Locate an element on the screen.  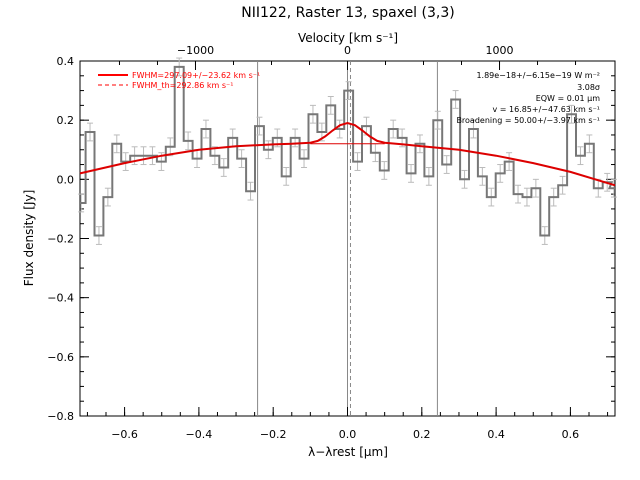
legend-entry-fwhm: FWHM=297.09+/−23.62 km s⁻¹ is located at coordinates (196, 75).